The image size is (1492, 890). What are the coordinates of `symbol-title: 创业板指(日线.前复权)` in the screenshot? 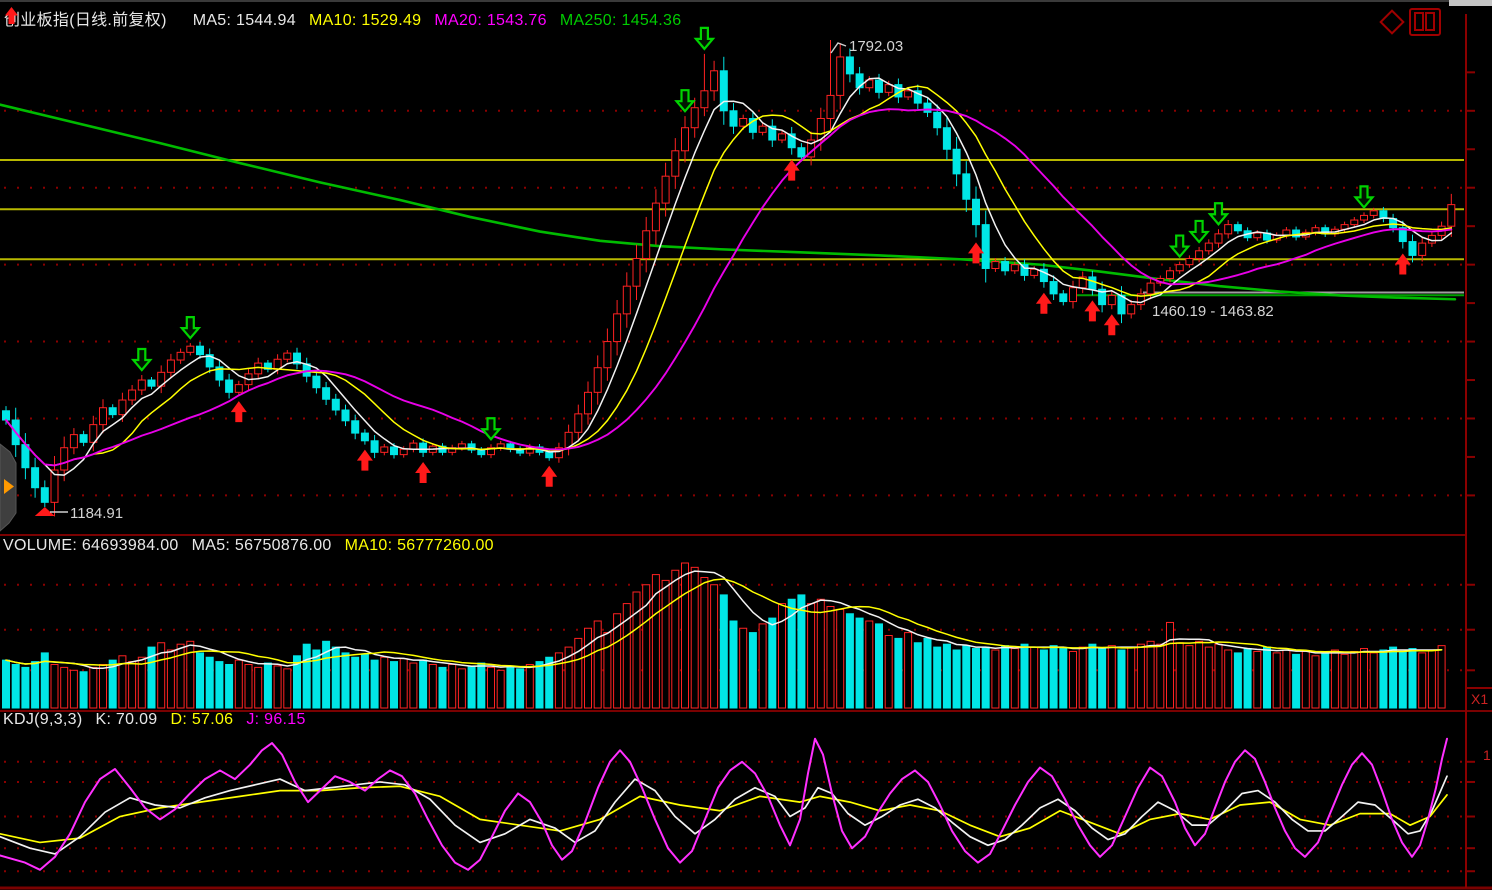 It's located at (85, 20).